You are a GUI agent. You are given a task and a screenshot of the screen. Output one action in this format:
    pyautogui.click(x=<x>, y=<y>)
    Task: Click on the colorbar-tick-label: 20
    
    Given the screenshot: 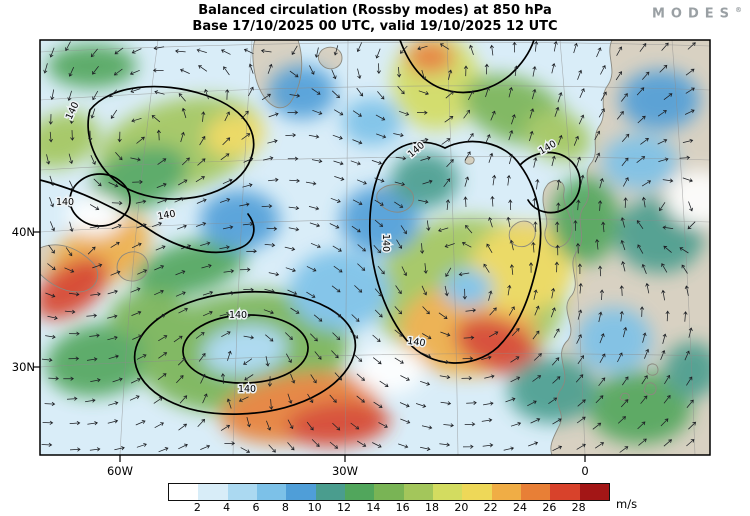 What is the action you would take?
    pyautogui.click(x=461, y=507)
    